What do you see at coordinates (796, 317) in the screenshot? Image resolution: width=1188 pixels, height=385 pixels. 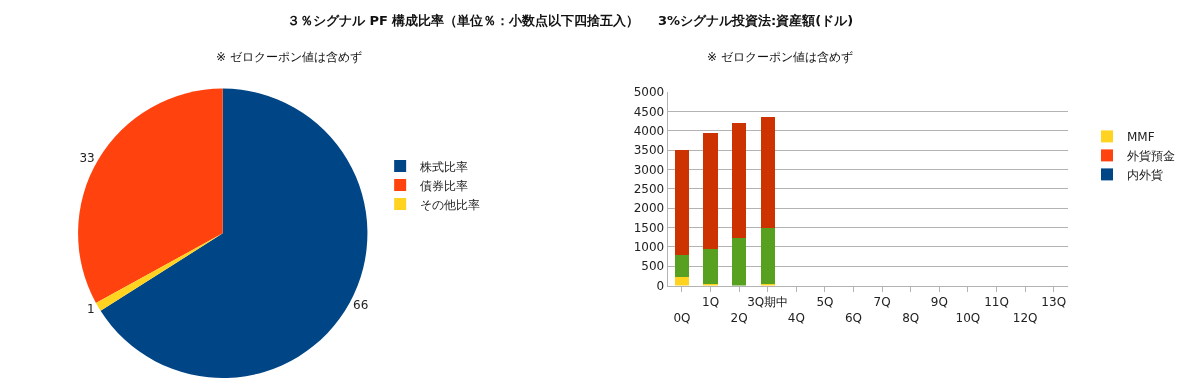 I see `x-tick-label: 4Q` at bounding box center [796, 317].